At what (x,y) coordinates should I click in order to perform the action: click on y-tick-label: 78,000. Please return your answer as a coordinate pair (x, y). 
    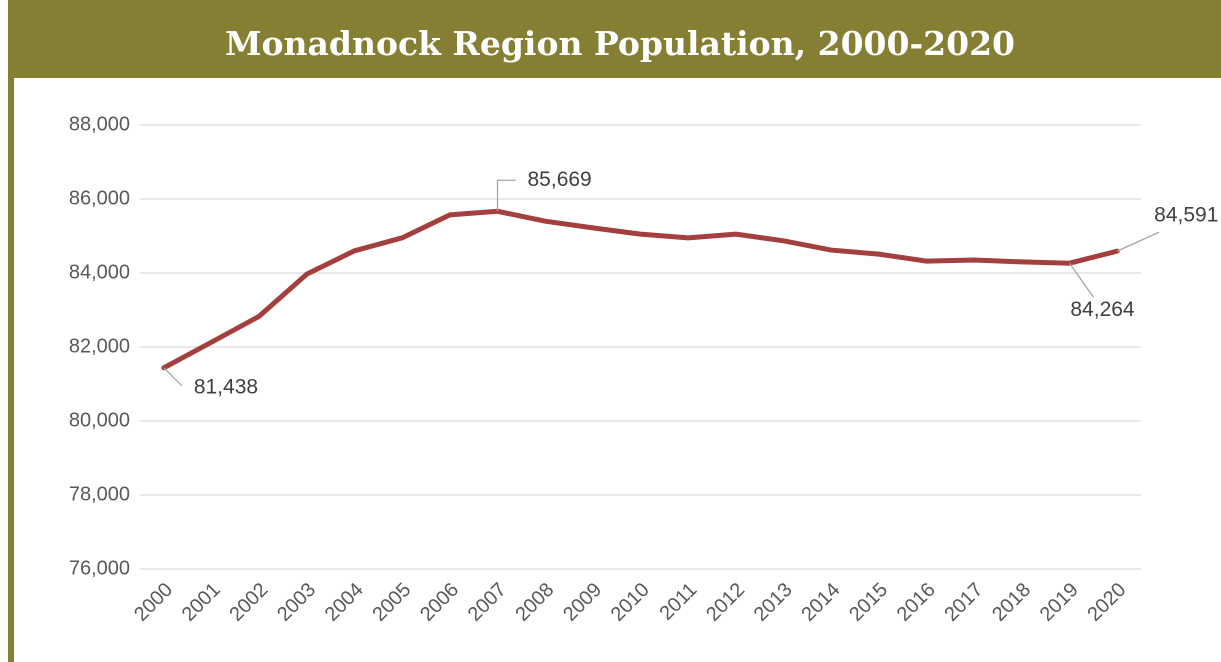
    Looking at the image, I should click on (99, 494).